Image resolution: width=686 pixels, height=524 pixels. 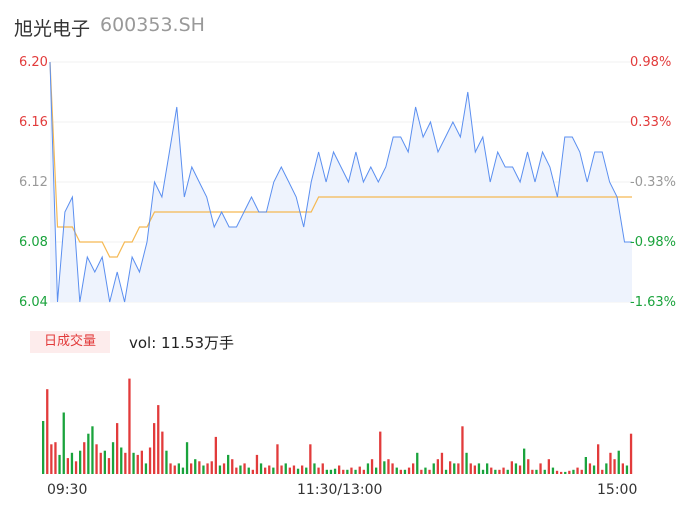 What do you see at coordinates (653, 302) in the screenshot?
I see `y-tick-right: -1.63%` at bounding box center [653, 302].